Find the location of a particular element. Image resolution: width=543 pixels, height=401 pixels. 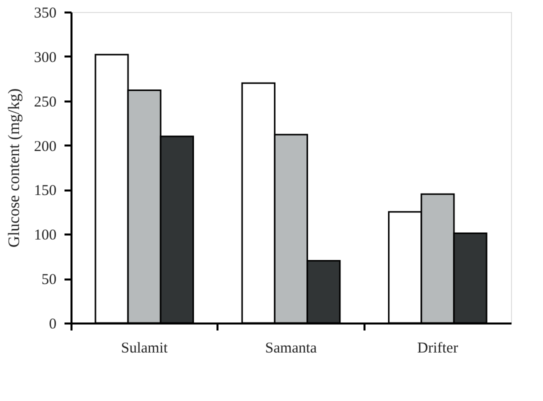

x-tick-label: Drifter is located at coordinates (437, 348).